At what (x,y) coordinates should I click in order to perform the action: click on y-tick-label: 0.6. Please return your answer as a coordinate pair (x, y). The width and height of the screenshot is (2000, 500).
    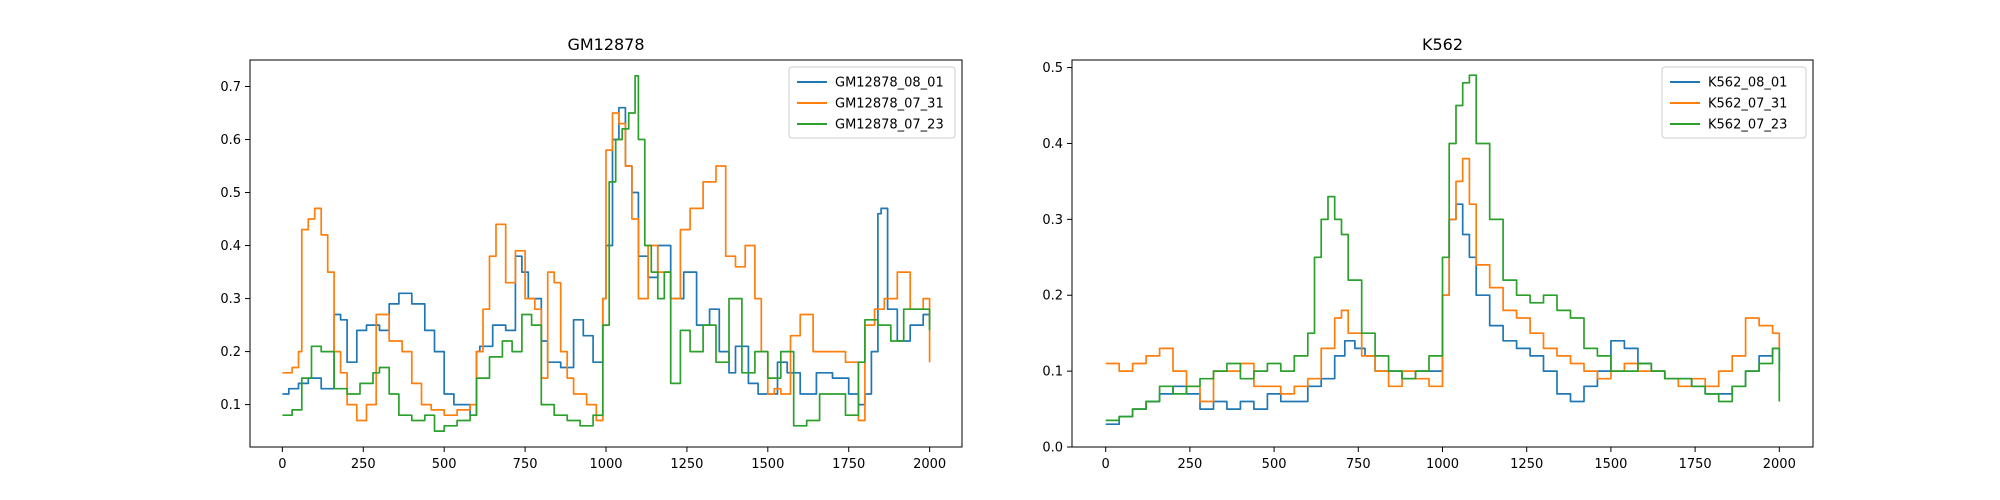
    Looking at the image, I should click on (230, 140).